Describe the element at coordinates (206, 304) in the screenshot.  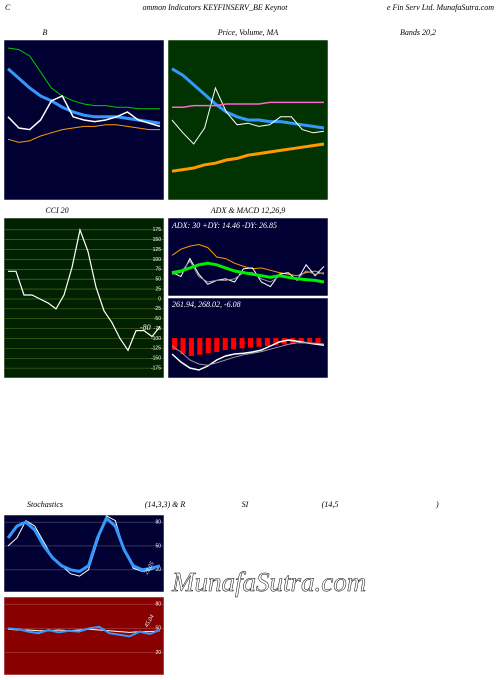
I see `annotation: 261.94, 268.02, -6.08` at that location.